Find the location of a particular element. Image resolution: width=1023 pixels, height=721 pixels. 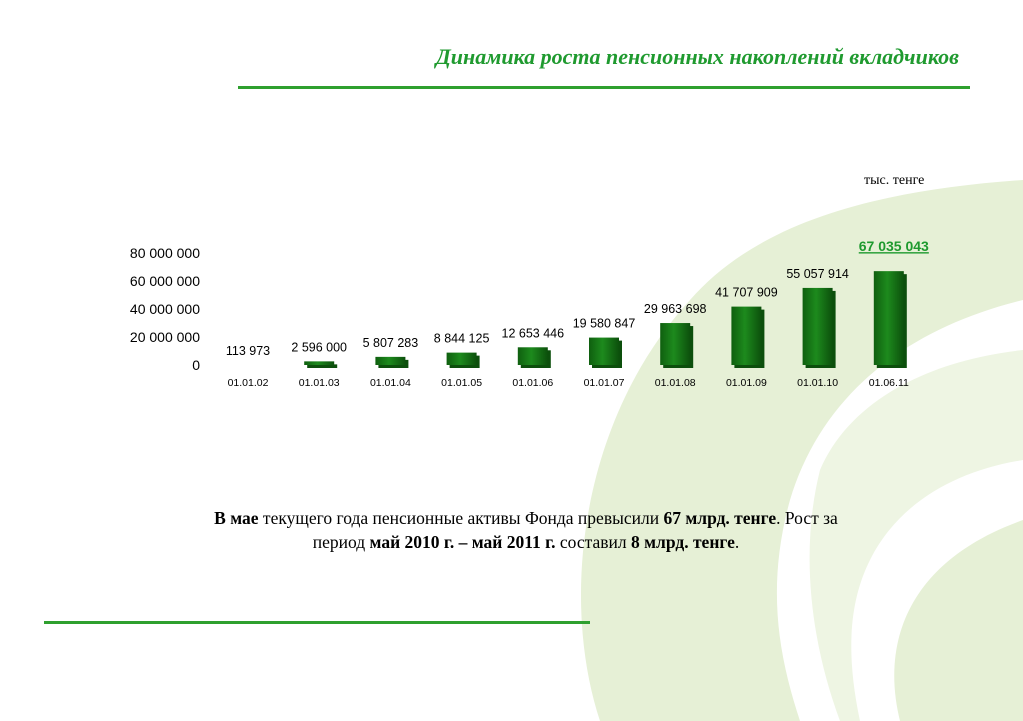

caption-fragment: 8 млрд. тенге is located at coordinates (682, 542).